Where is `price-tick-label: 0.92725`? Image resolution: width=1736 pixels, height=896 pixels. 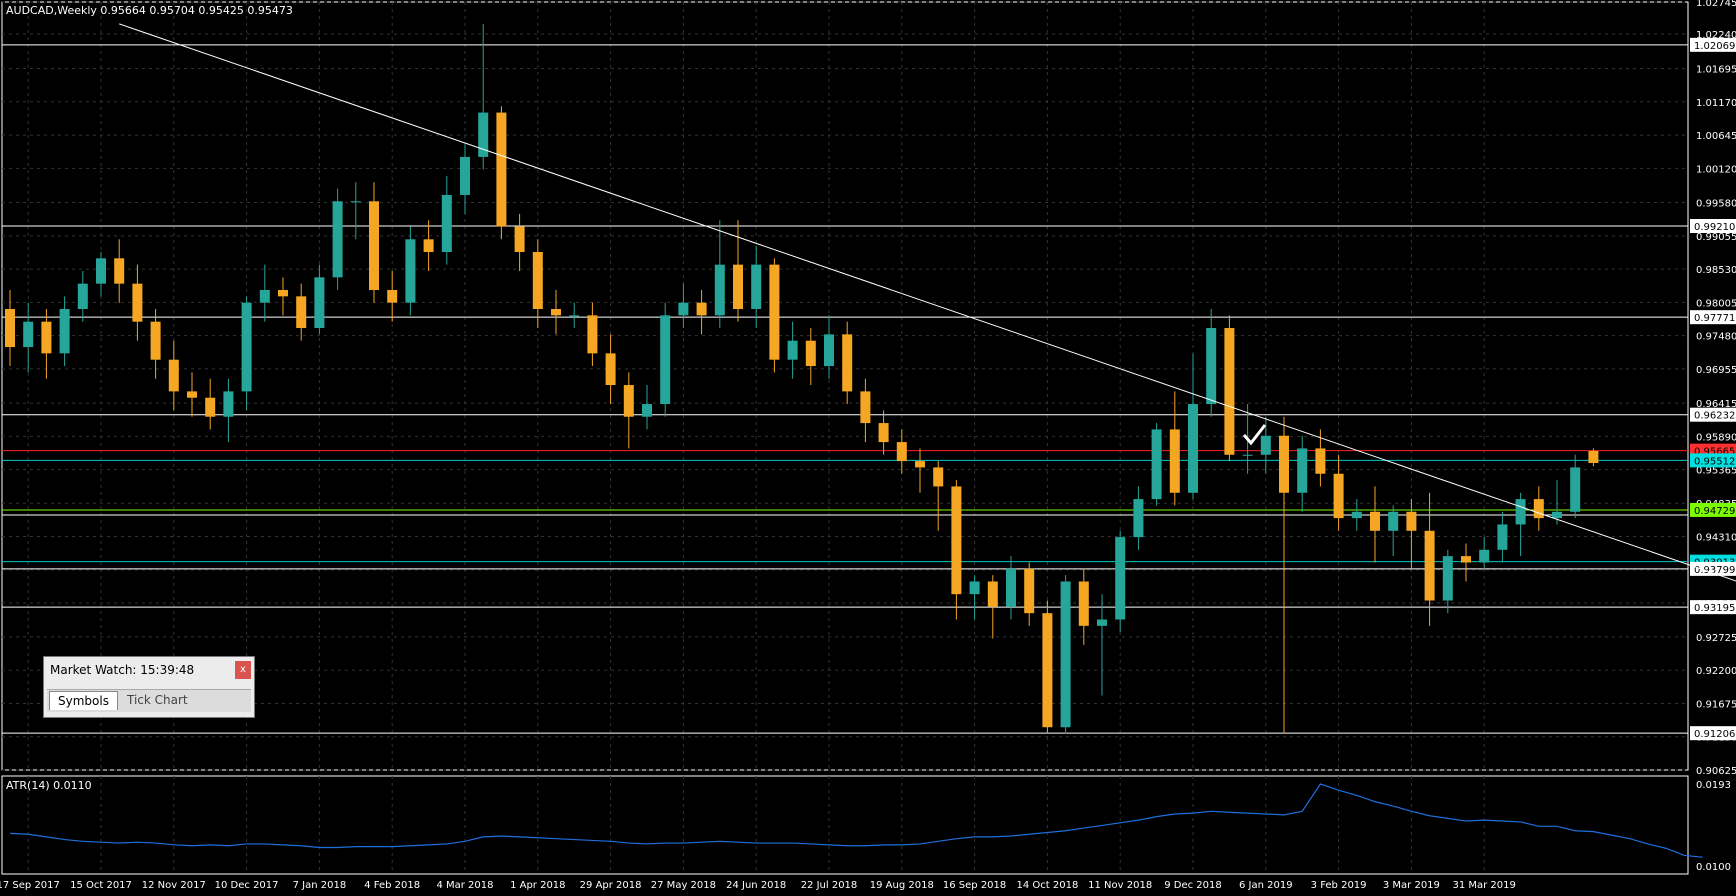
price-tick-label: 0.92725 is located at coordinates (1716, 638).